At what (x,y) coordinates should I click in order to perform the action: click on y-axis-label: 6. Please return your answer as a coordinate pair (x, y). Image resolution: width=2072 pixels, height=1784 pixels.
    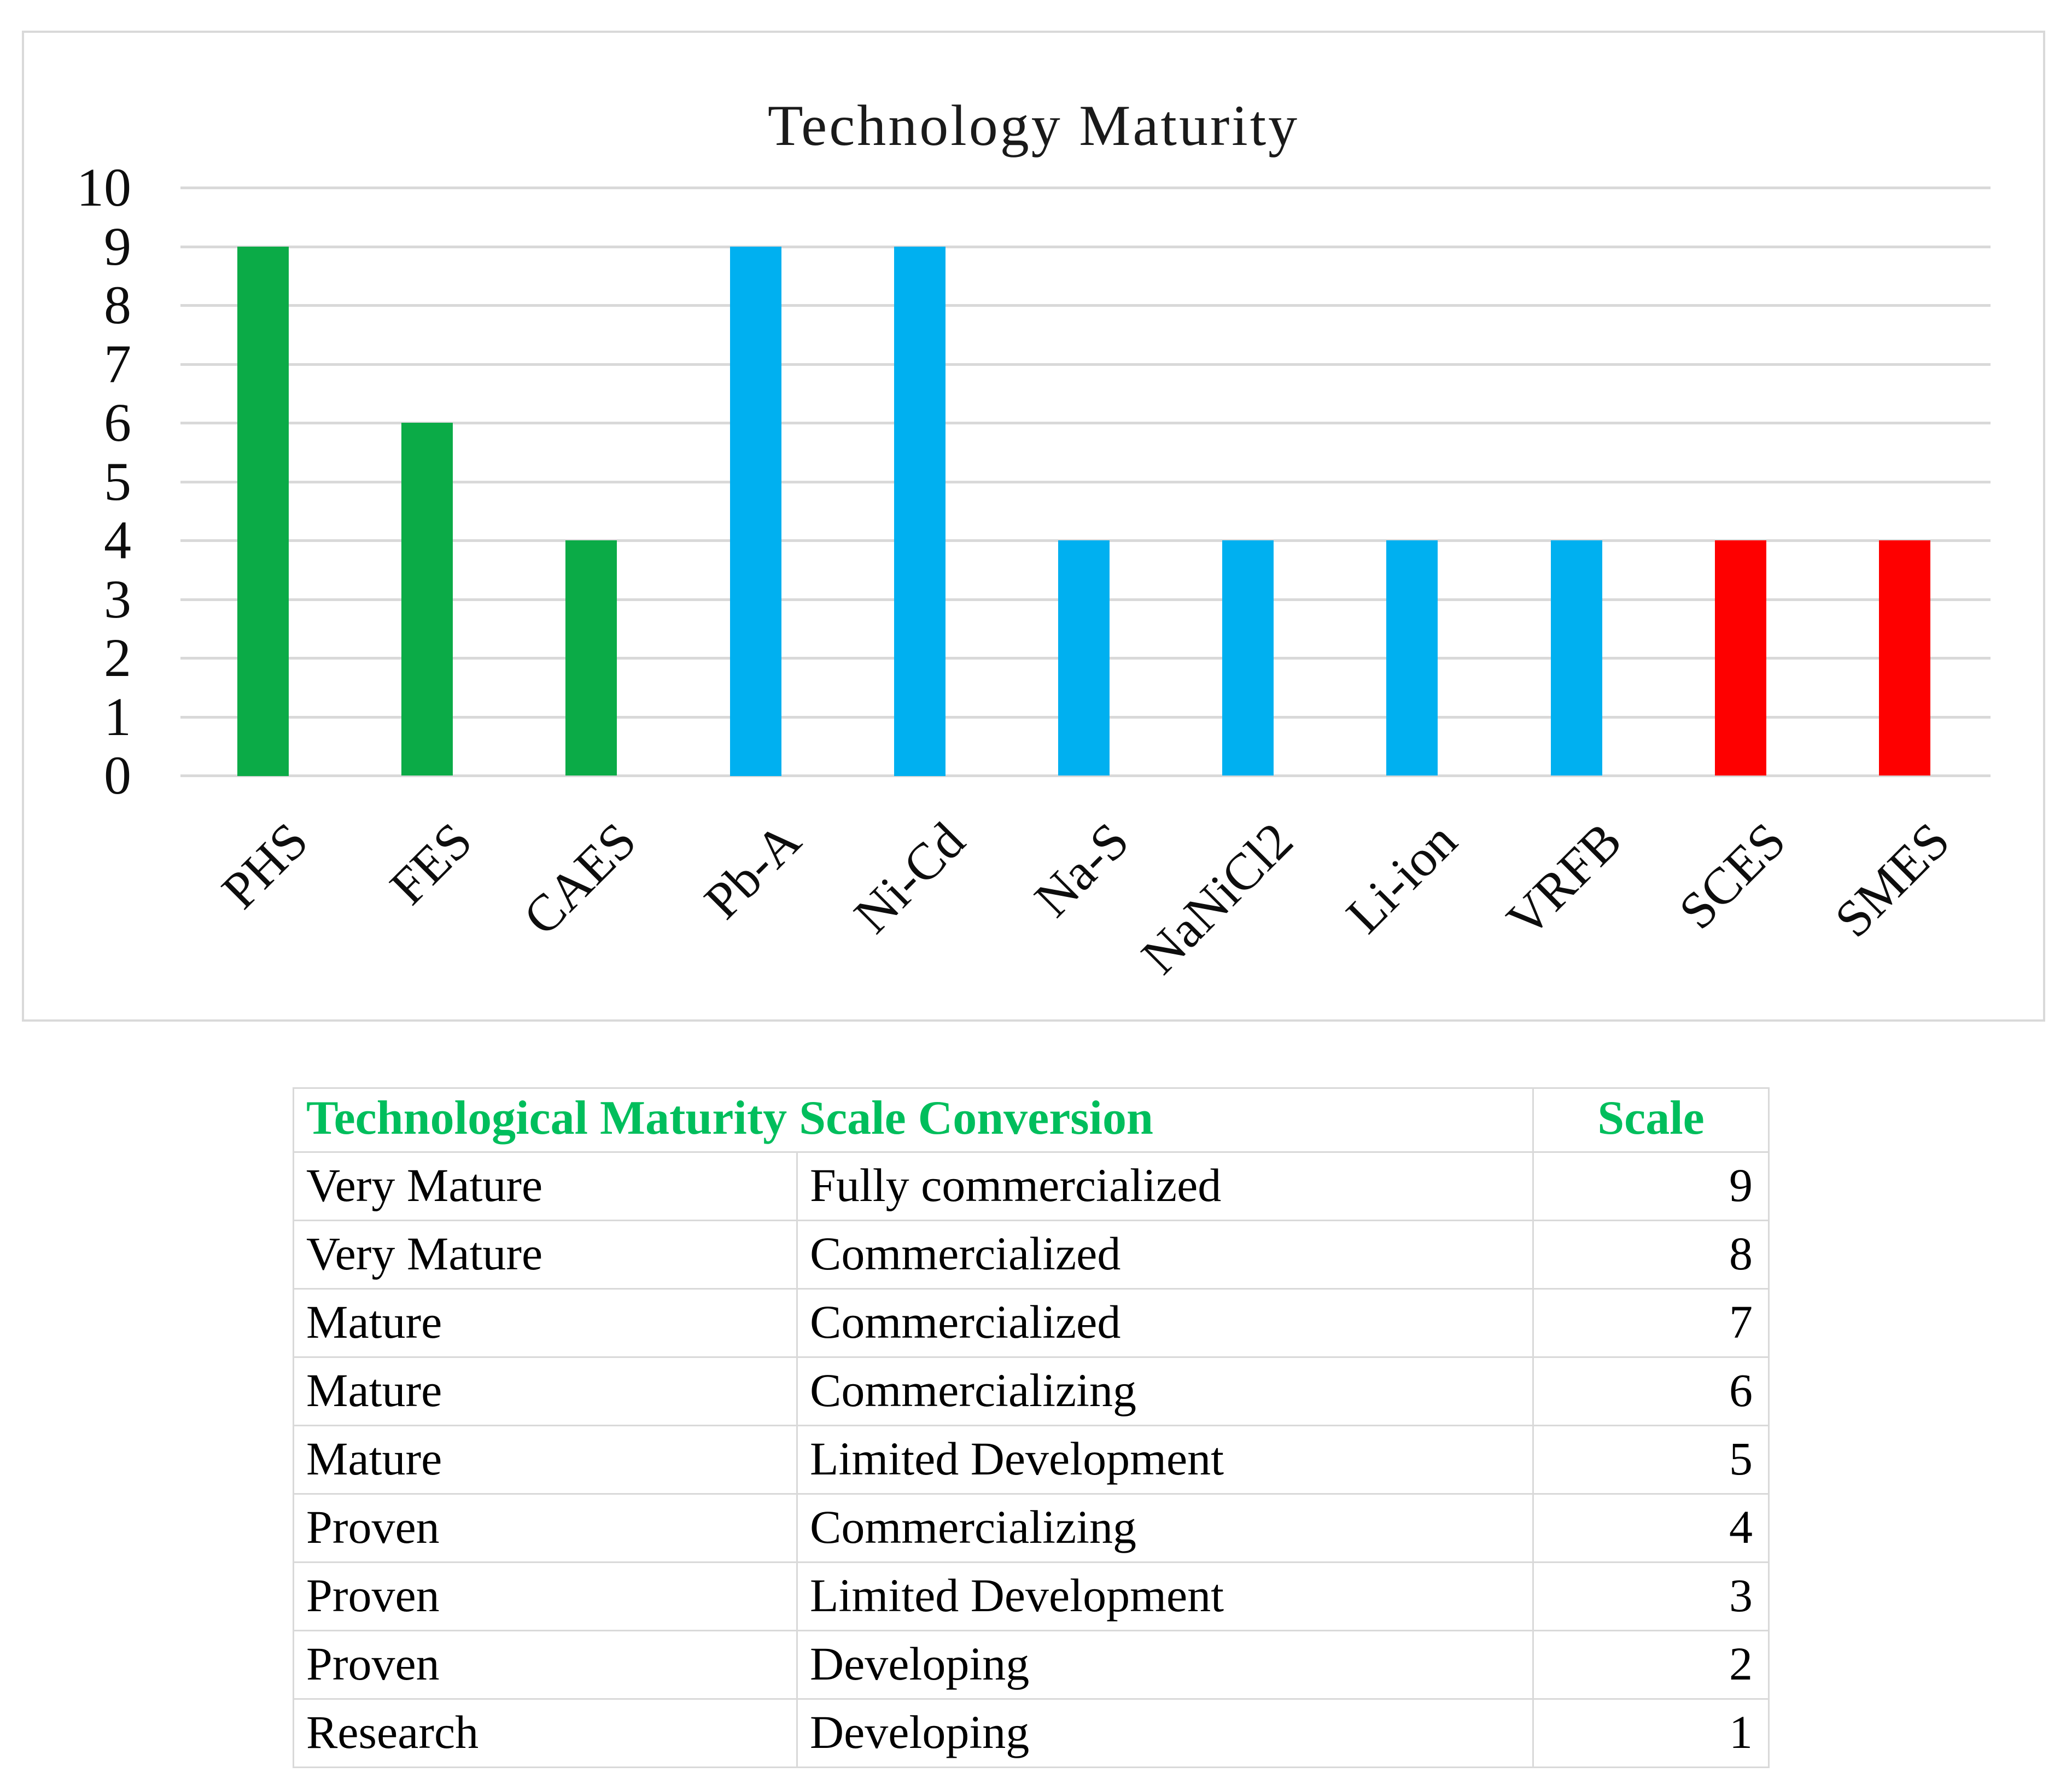
    Looking at the image, I should click on (118, 422).